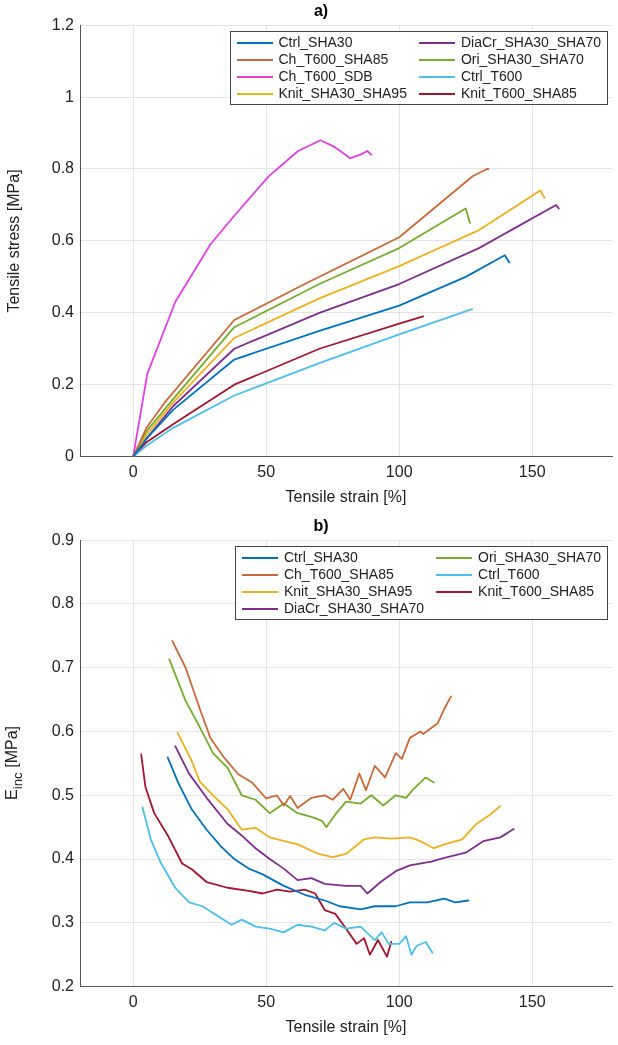 This screenshot has width=618, height=1045. What do you see at coordinates (325, 77) in the screenshot?
I see `legend-label: Ch_T600_SDB` at bounding box center [325, 77].